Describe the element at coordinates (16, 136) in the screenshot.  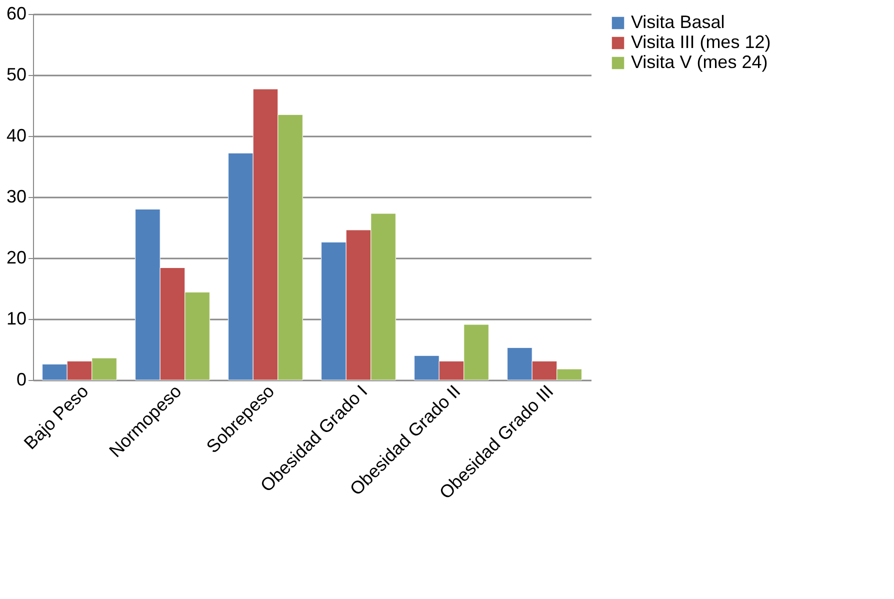
I see `y-tick-label: 40` at that location.